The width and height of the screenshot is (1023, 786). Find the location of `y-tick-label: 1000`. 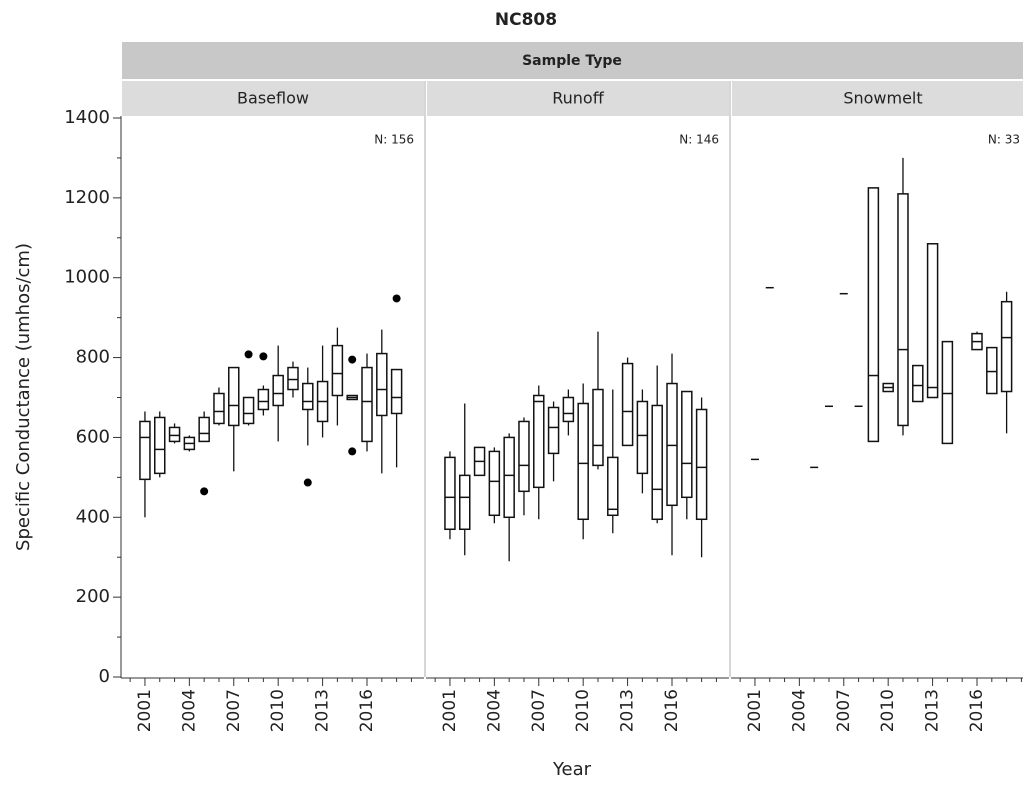

y-tick-label: 1000 is located at coordinates (87, 277).